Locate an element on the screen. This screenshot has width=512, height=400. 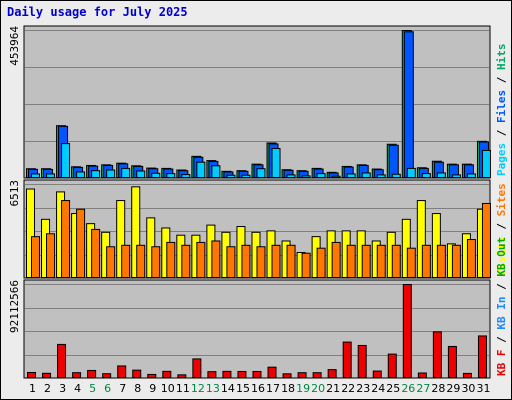
legend-part-kb-out: KB Out is located at coordinates (501, 257).